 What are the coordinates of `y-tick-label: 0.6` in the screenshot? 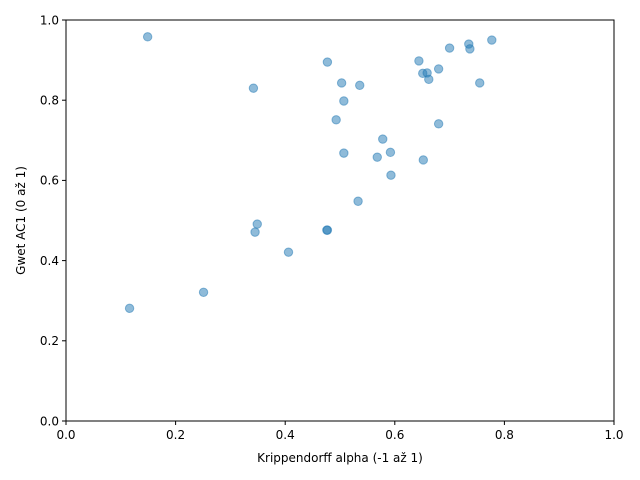 It's located at (49, 181).